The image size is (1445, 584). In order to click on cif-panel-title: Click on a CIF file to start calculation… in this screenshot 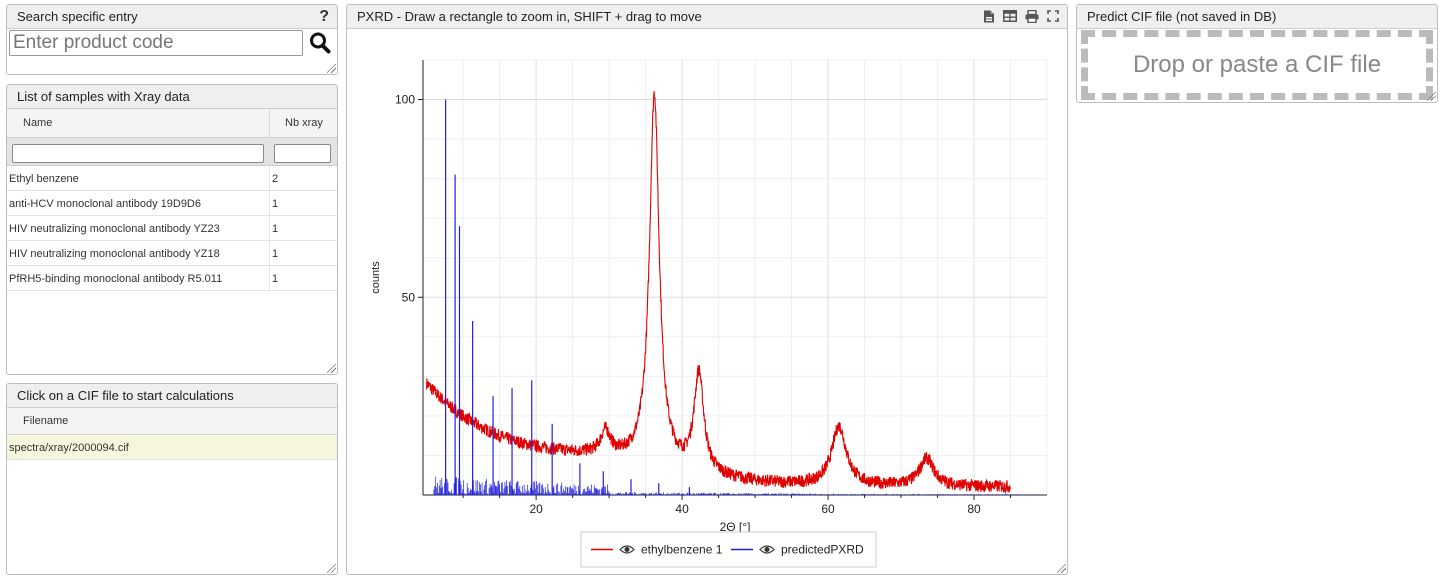, I will do `click(125, 395)`.